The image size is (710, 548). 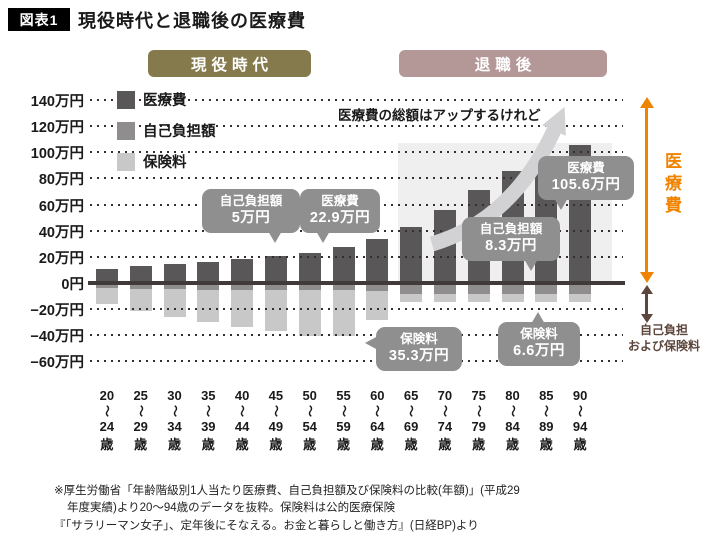 What do you see at coordinates (663, 346) in the screenshot?
I see `burden-side-label-line2: および保険料` at bounding box center [663, 346].